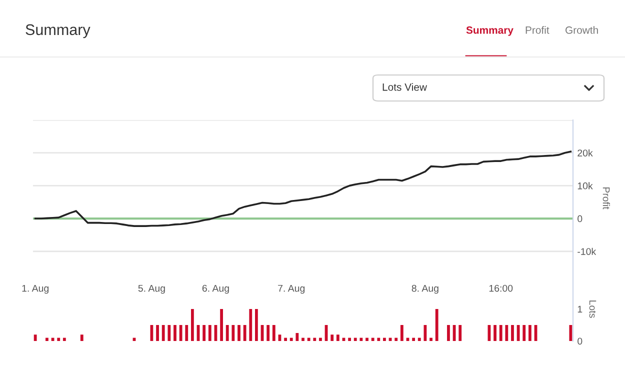  What do you see at coordinates (490, 31) in the screenshot?
I see `text: Summary` at bounding box center [490, 31].